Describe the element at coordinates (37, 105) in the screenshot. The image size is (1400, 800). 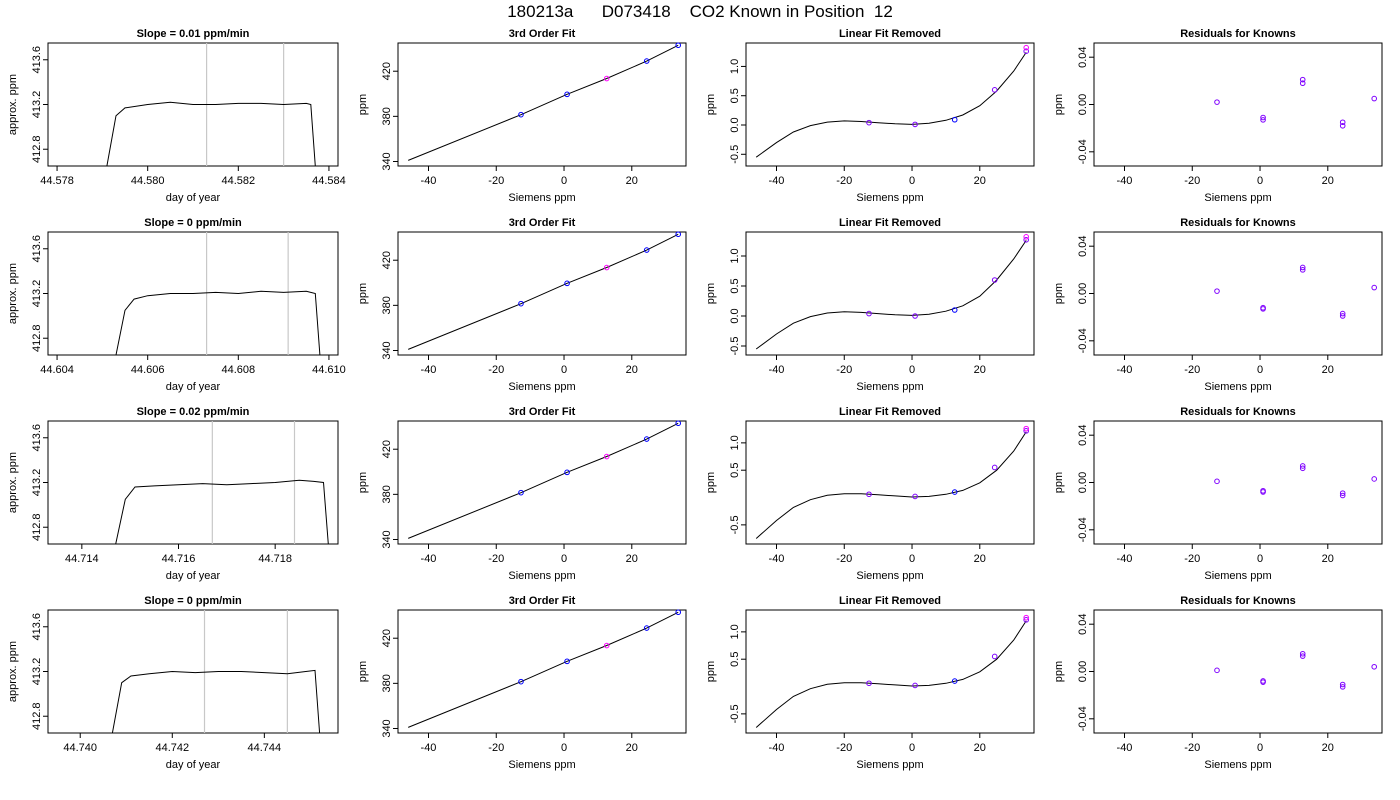
I see `y-tick-label-r1c1-1: 413.2` at that location.